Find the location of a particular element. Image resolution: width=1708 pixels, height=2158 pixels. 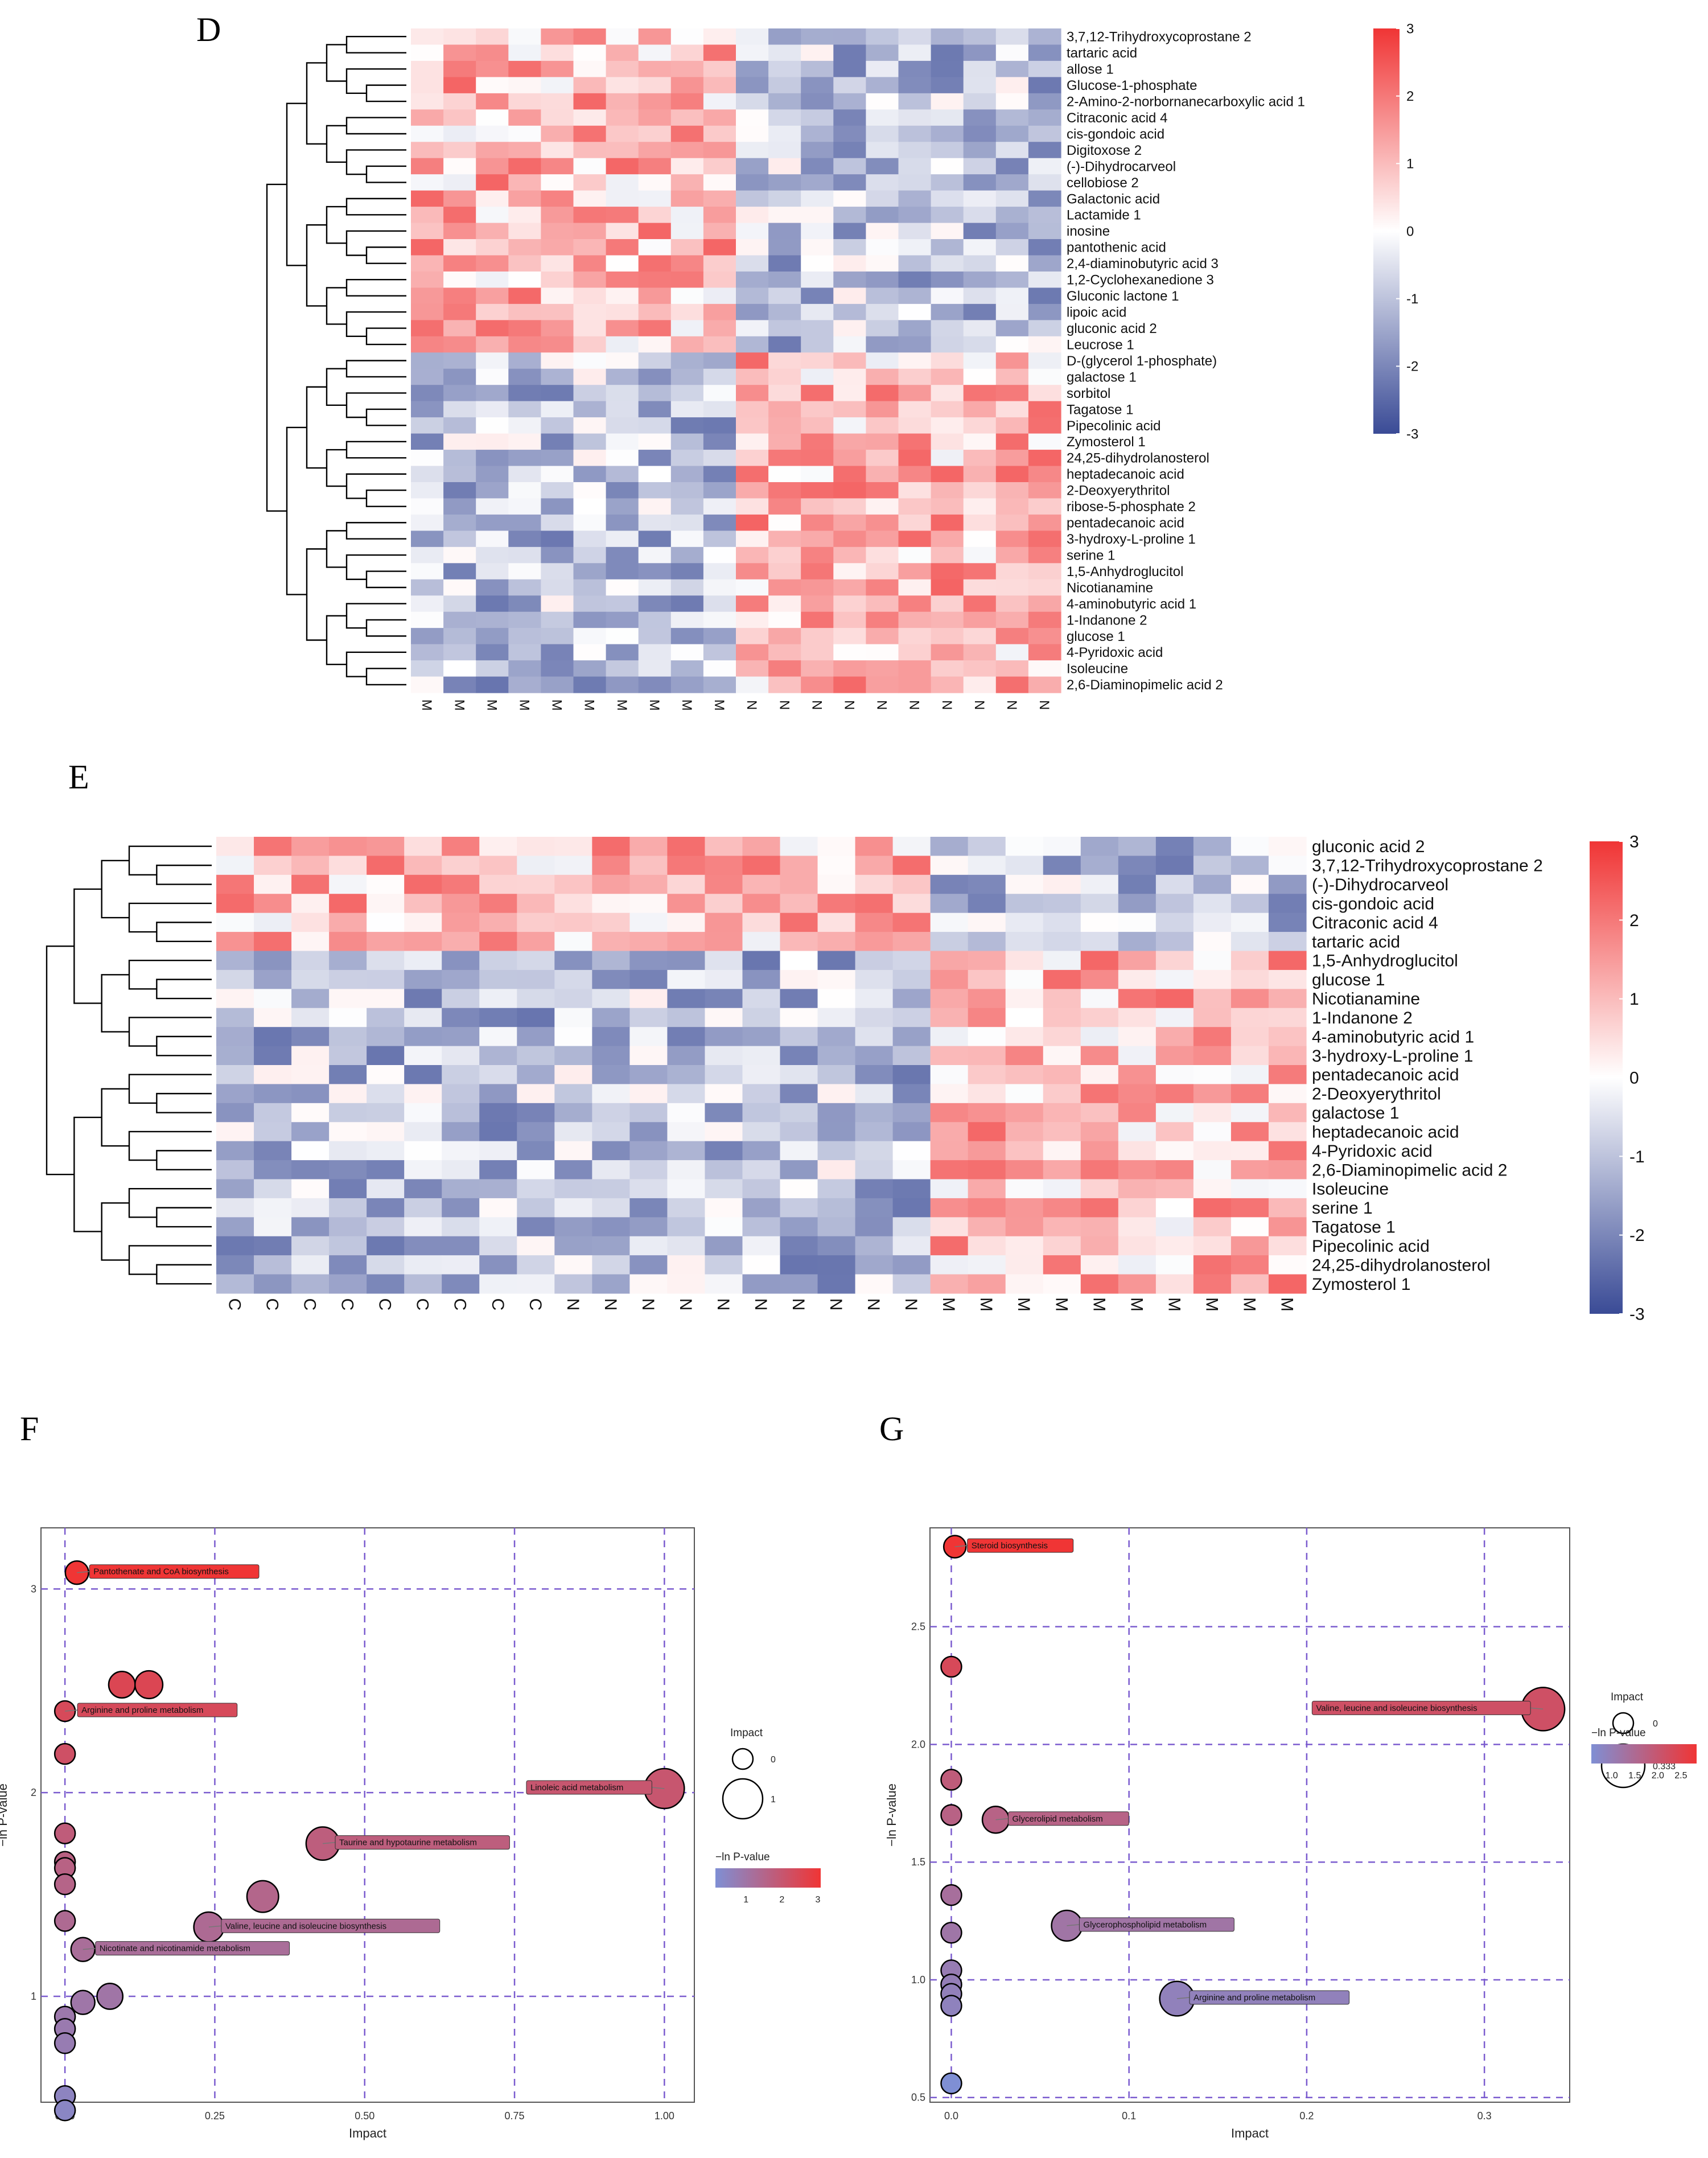

pathway-label-box is located at coordinates (422, 1842).